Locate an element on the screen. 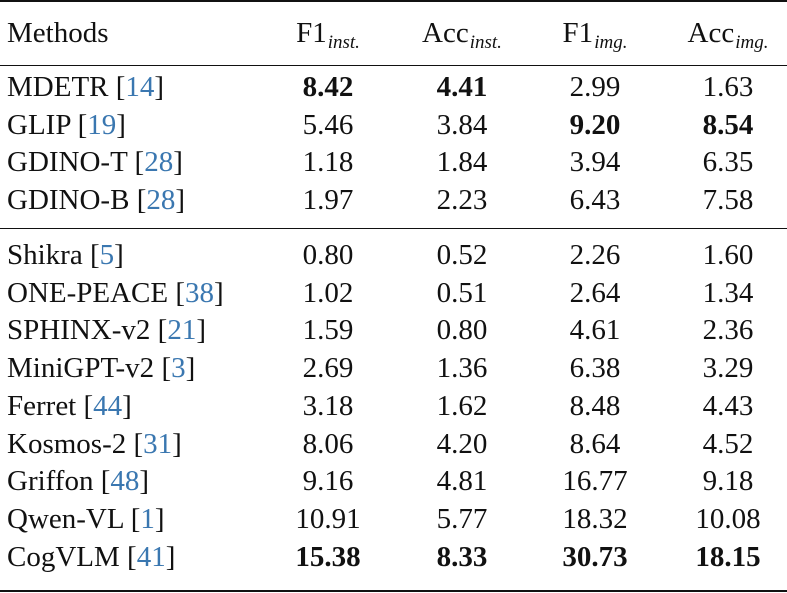 The image size is (787, 593). method-cell: SPHINX-v2 [21] is located at coordinates (106, 330).